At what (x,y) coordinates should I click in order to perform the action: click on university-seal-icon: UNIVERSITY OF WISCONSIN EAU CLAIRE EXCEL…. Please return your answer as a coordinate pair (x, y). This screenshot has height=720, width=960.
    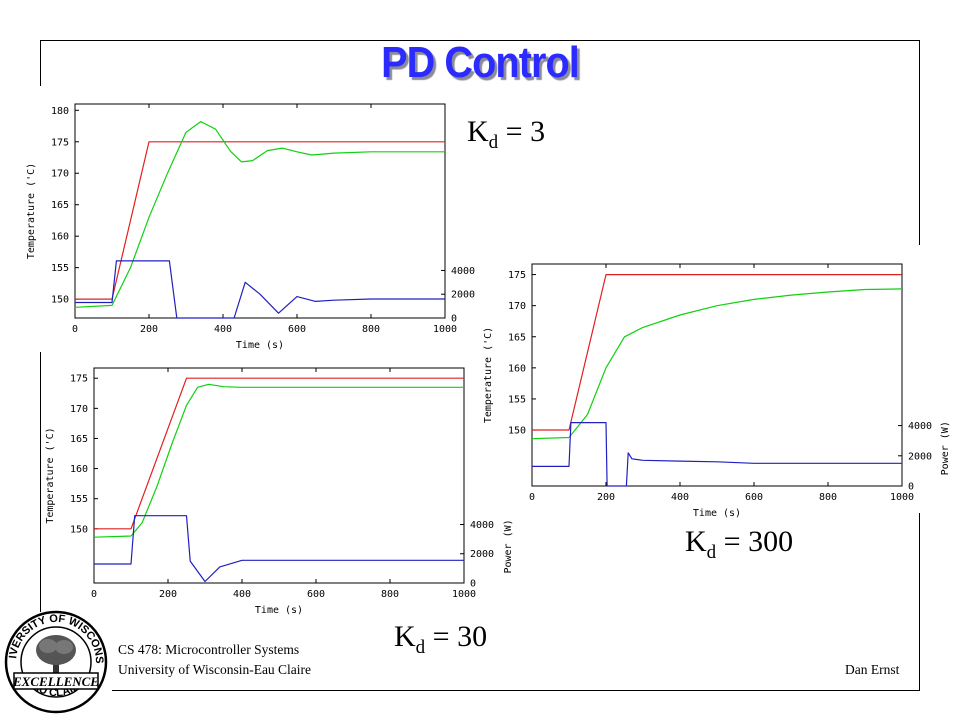
    Looking at the image, I should click on (56, 662).